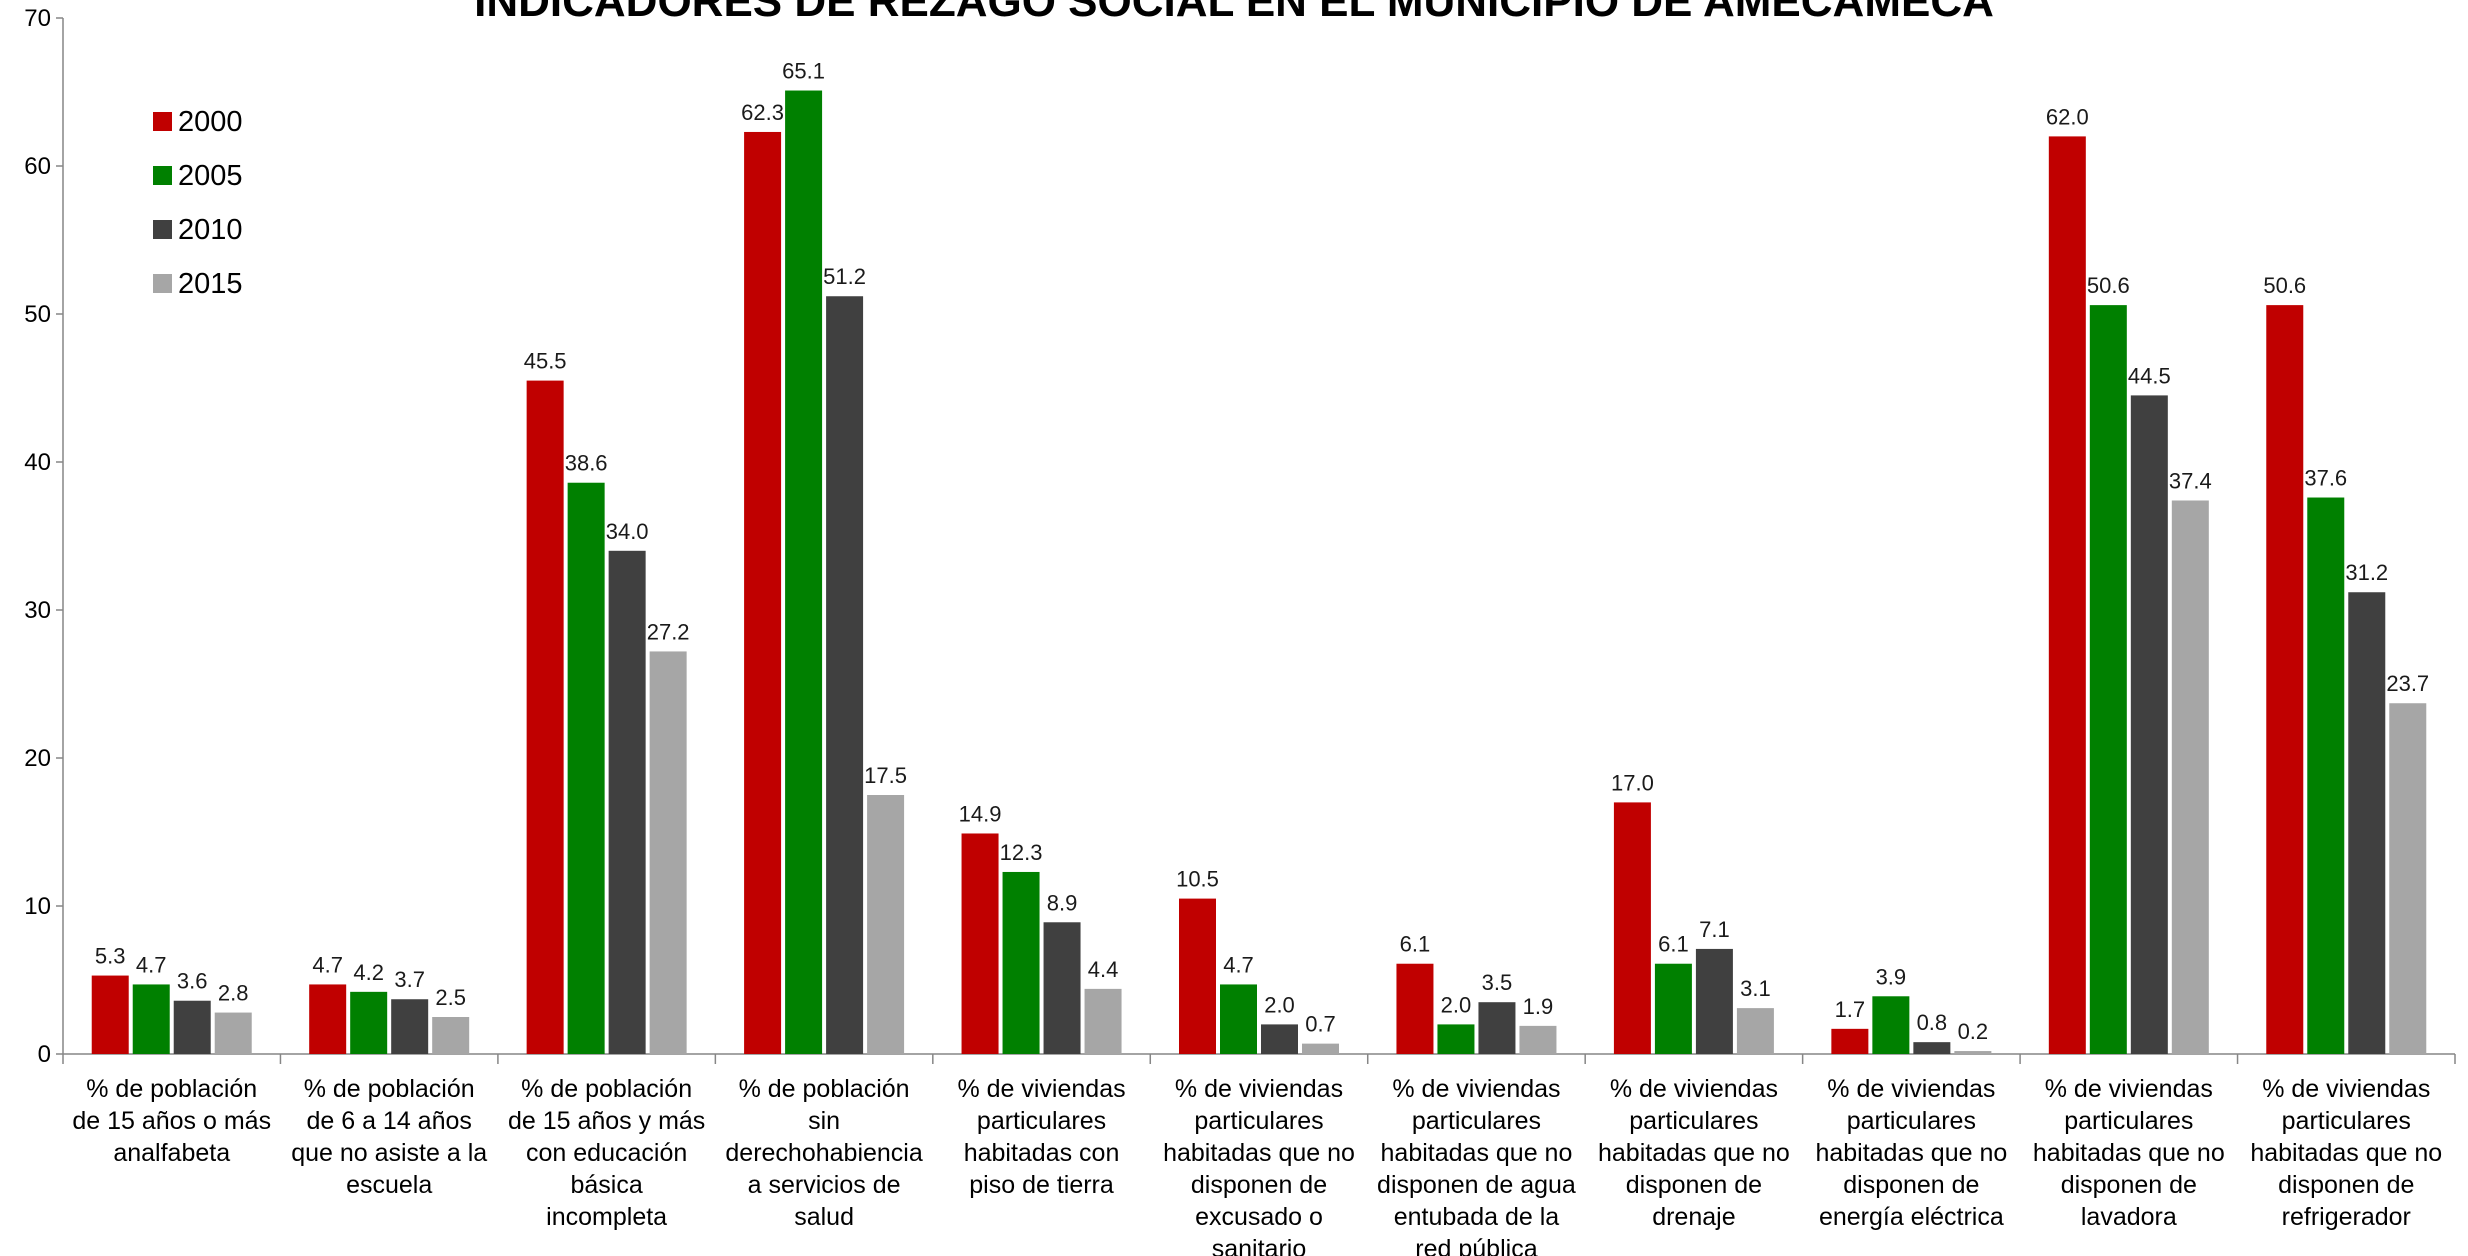 This screenshot has width=2468, height=1256. What do you see at coordinates (586, 463) in the screenshot?
I see `data-label: 38.6` at bounding box center [586, 463].